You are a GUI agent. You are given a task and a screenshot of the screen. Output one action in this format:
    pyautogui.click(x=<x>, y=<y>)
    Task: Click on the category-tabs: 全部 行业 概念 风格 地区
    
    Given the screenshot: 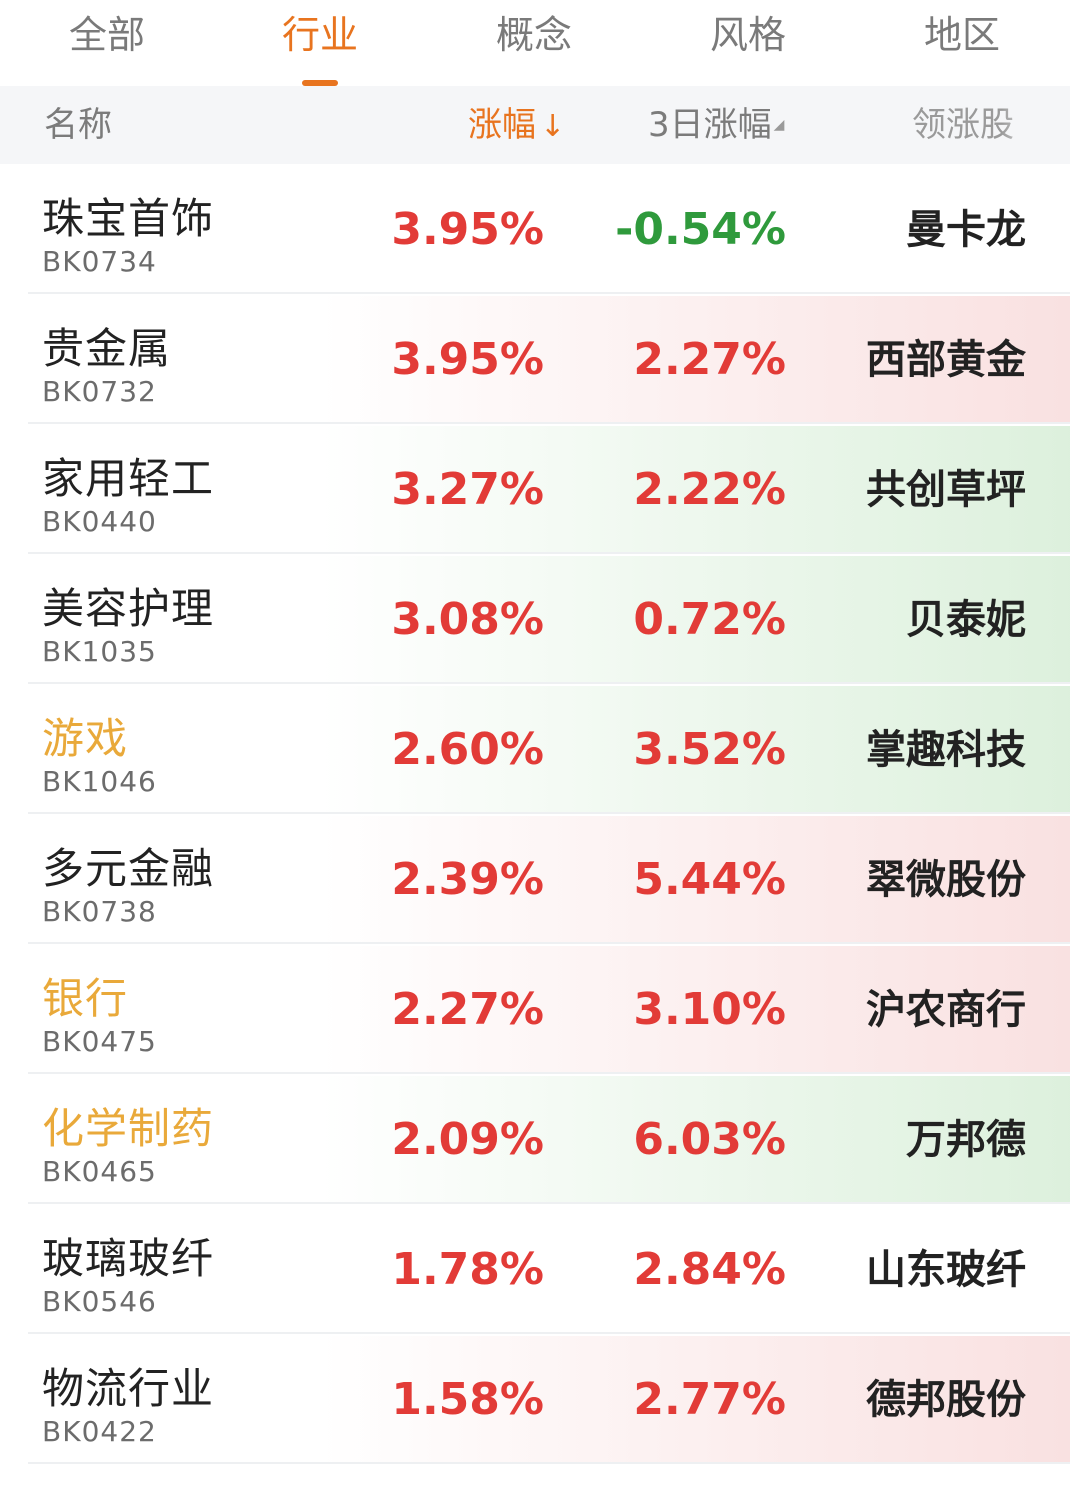 What is the action you would take?
    pyautogui.click(x=535, y=43)
    